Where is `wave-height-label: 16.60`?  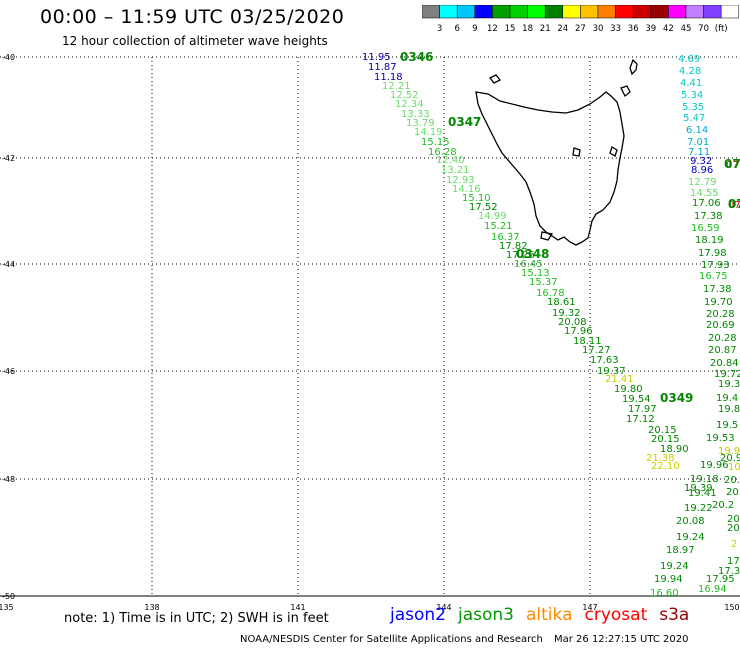
wave-height-label: 16.60 is located at coordinates (664, 593).